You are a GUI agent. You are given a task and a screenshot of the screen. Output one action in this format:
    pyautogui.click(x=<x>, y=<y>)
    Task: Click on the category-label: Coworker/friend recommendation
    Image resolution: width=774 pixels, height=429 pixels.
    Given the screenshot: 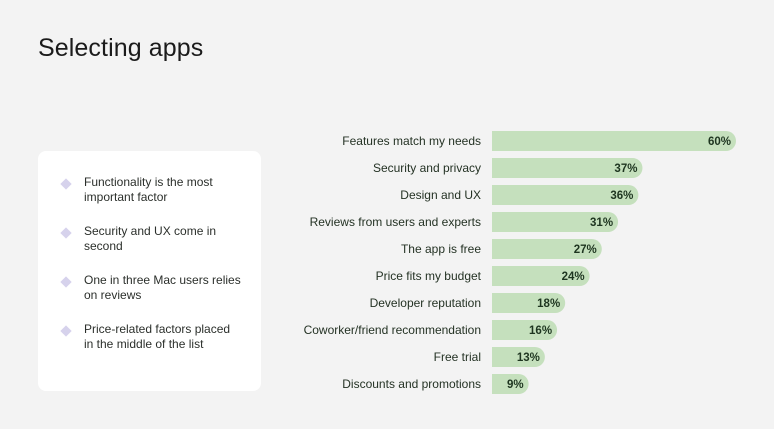 What is the action you would take?
    pyautogui.click(x=392, y=330)
    